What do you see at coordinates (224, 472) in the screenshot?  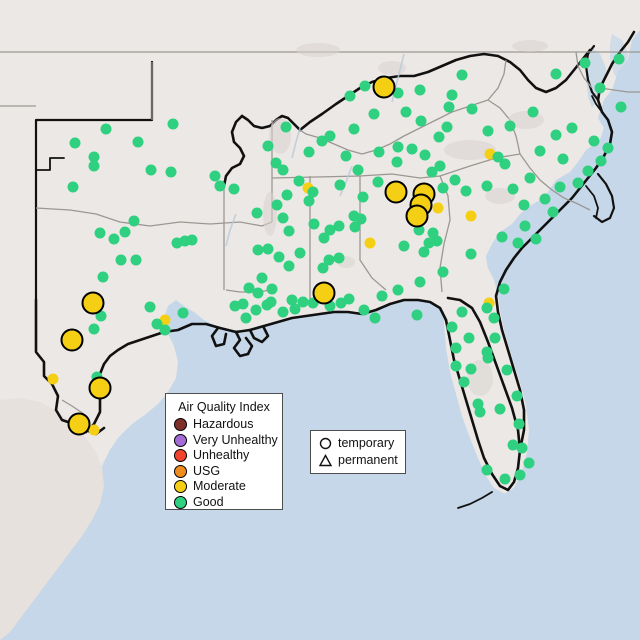 I see `legend-item-usg: USG` at bounding box center [224, 472].